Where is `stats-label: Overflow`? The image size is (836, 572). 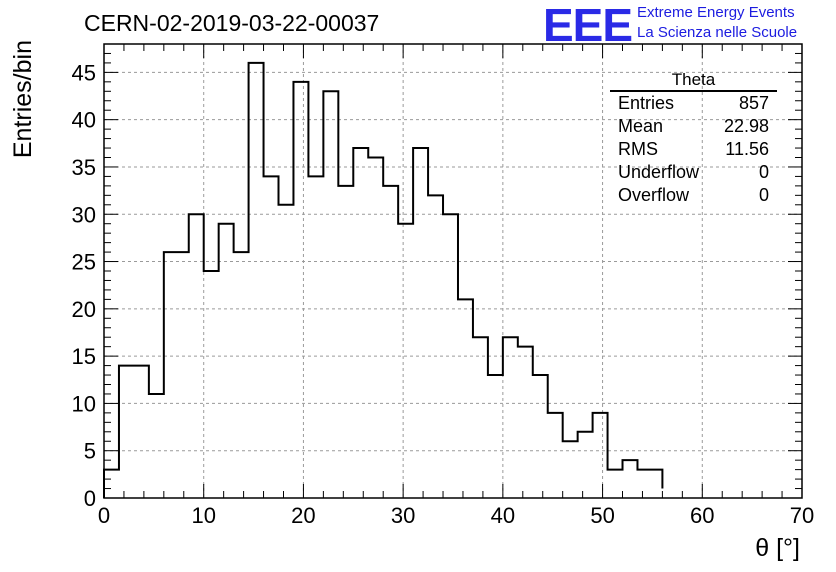 stats-label: Overflow is located at coordinates (654, 195).